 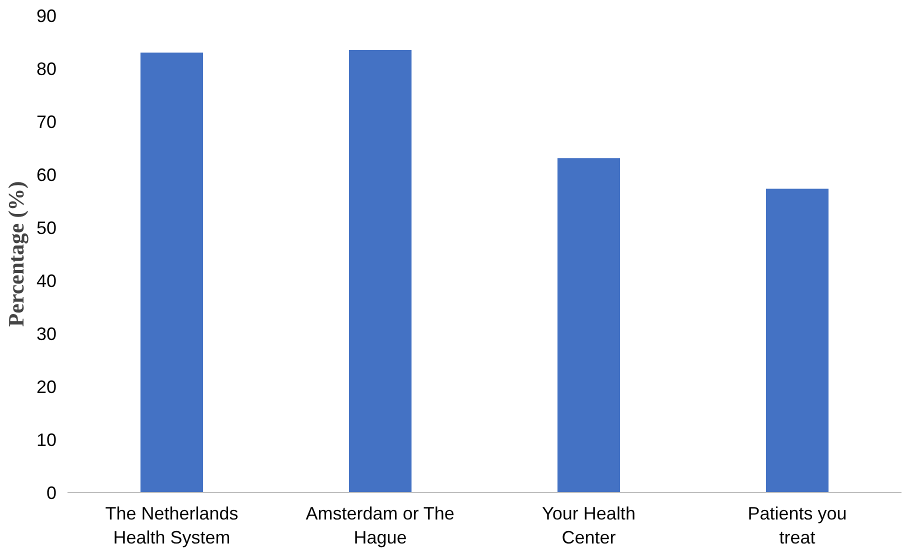 I want to click on y-tick-label: 40, so click(x=46, y=281).